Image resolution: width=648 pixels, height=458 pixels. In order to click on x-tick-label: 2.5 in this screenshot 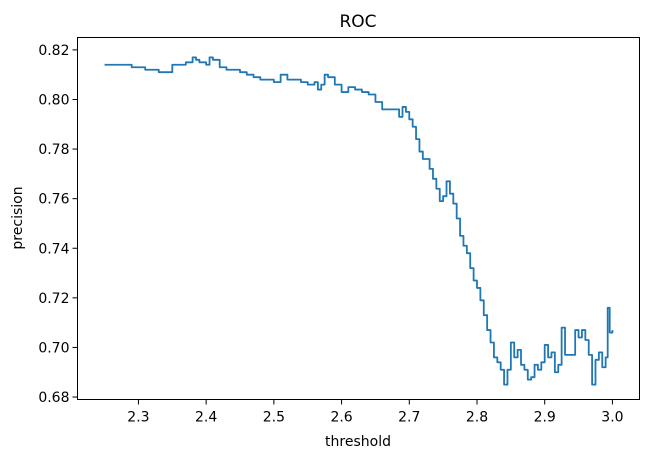, I will do `click(274, 418)`.